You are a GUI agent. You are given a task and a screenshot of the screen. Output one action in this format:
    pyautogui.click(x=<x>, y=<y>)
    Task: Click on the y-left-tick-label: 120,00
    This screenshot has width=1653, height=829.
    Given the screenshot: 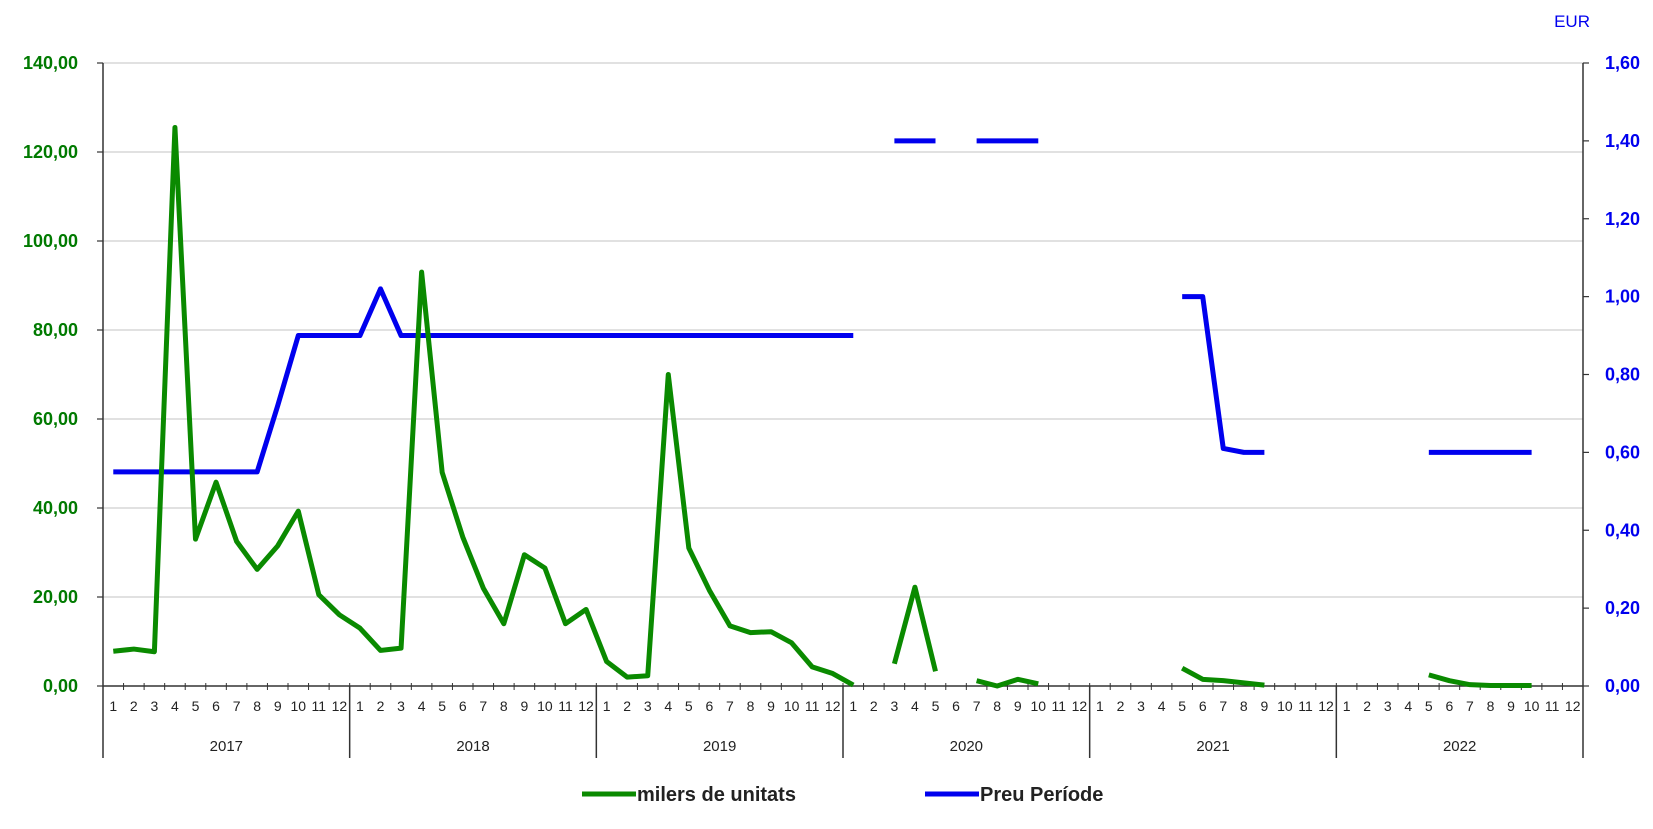 What is the action you would take?
    pyautogui.click(x=50, y=152)
    